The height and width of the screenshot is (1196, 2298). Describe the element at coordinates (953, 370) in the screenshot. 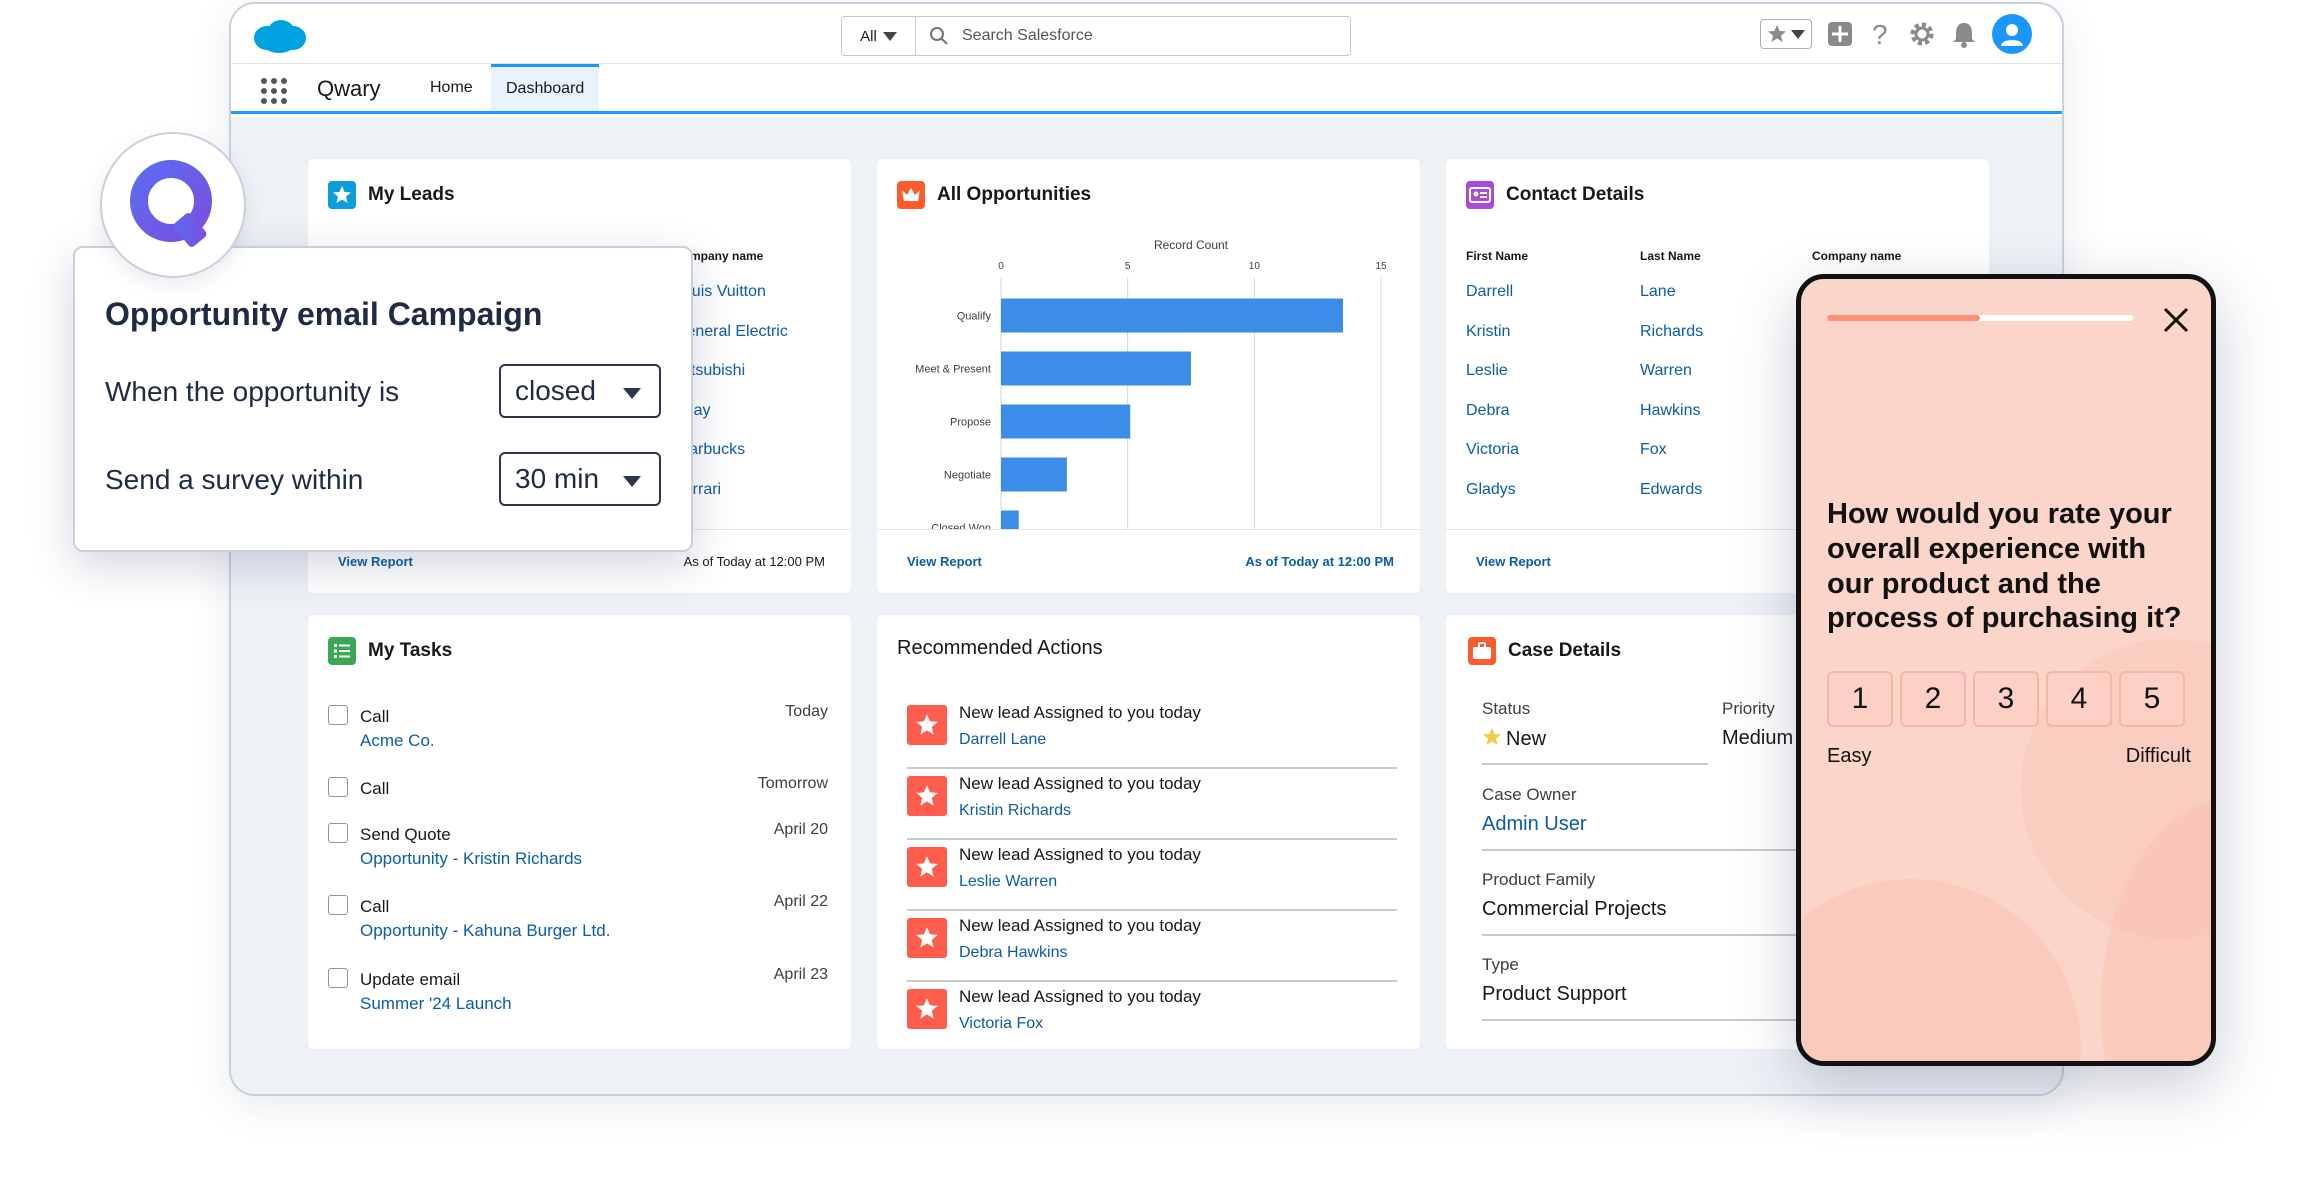

I see `category-label: Meet & Present` at that location.